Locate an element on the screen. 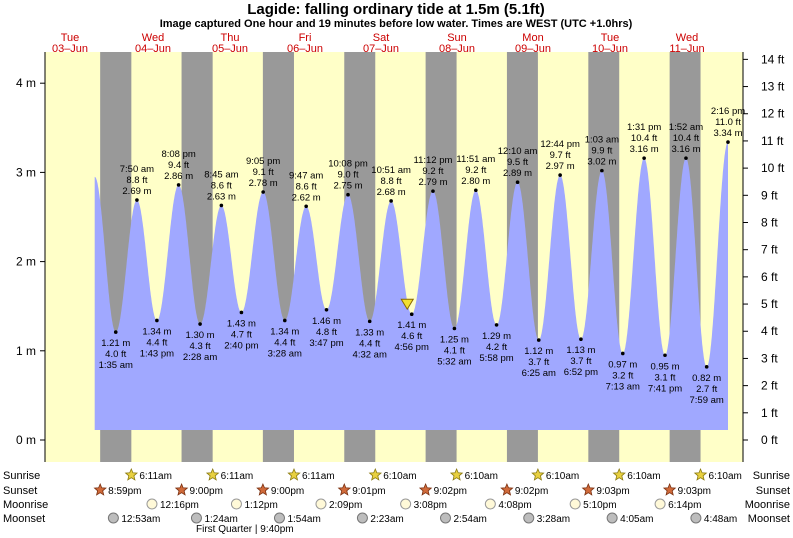  low-tide-time-12: 4:32 am is located at coordinates (370, 354).